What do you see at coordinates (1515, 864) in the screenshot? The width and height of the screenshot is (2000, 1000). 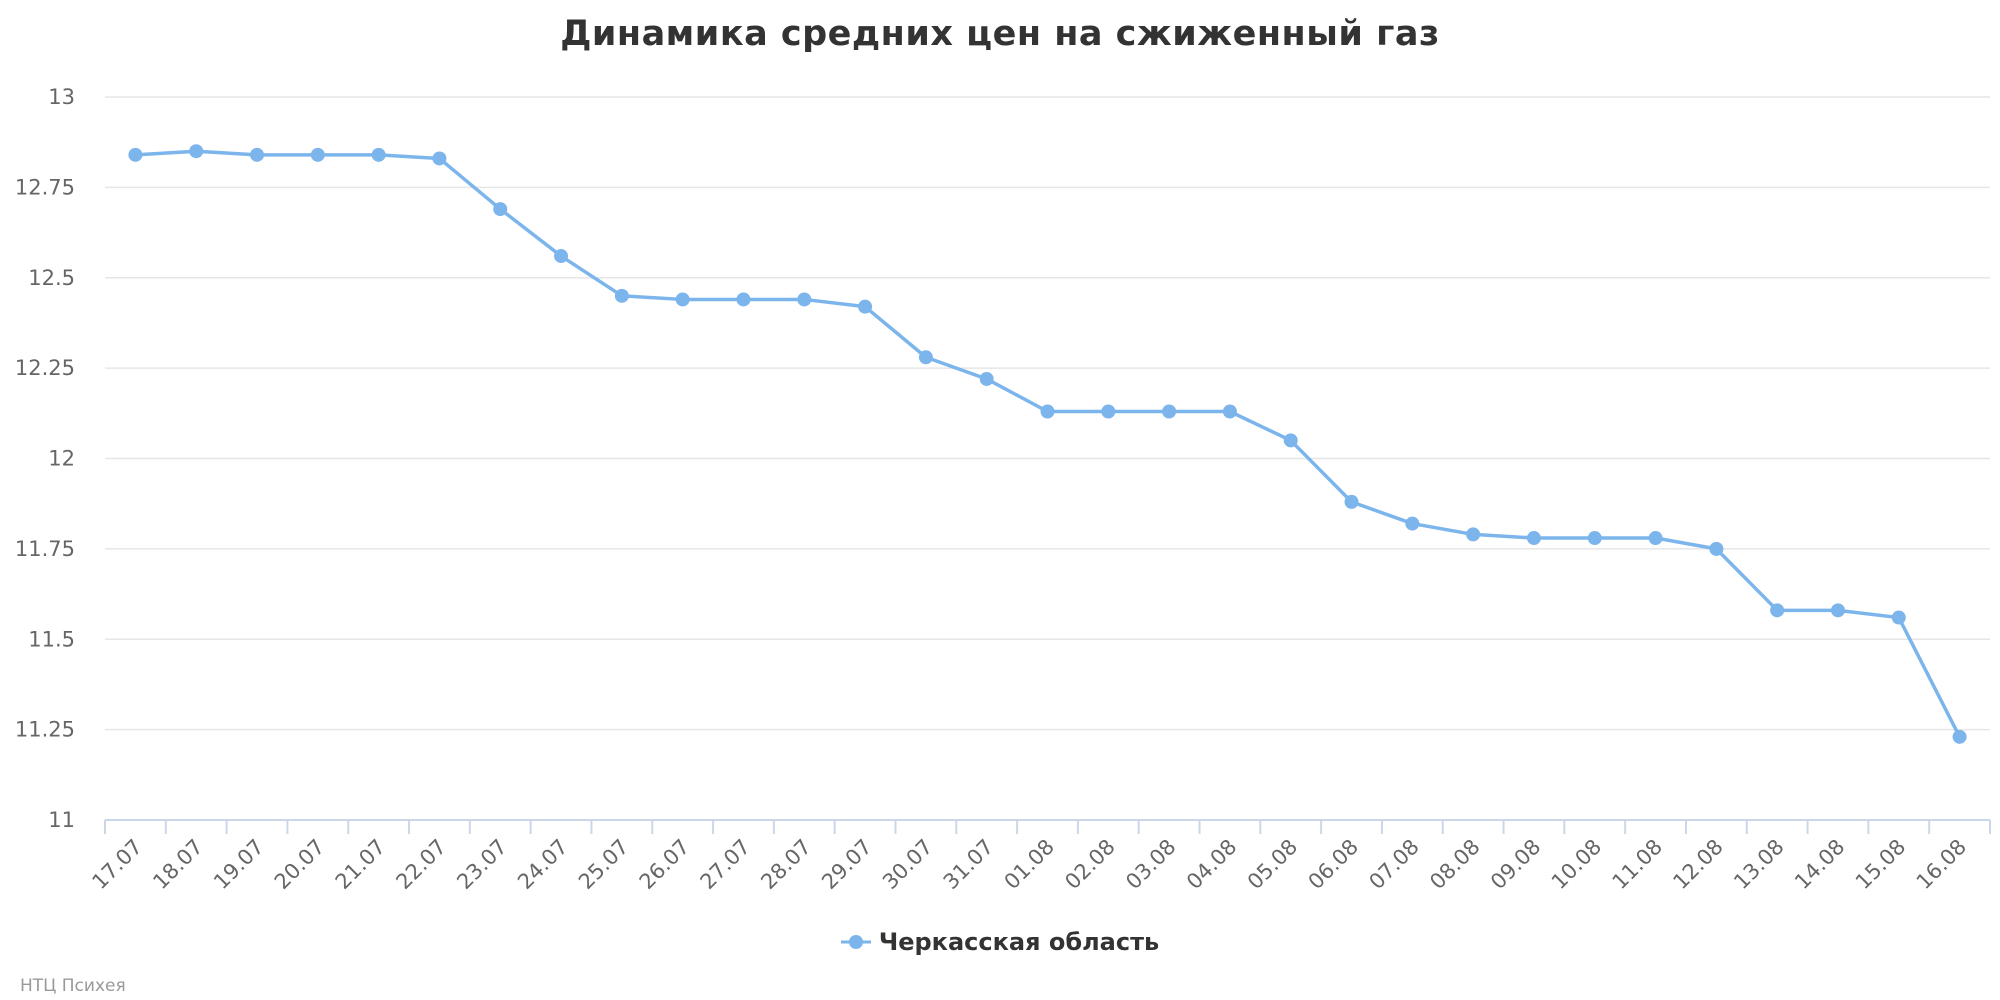 I see `x-tick-label: 09.08` at bounding box center [1515, 864].